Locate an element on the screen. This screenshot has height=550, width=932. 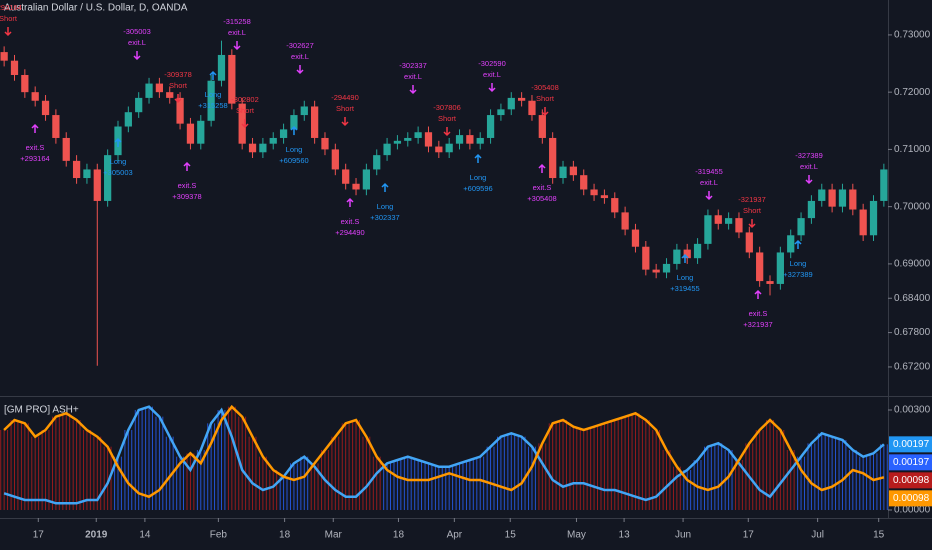
trade-label: +293164 is located at coordinates (34, 158).